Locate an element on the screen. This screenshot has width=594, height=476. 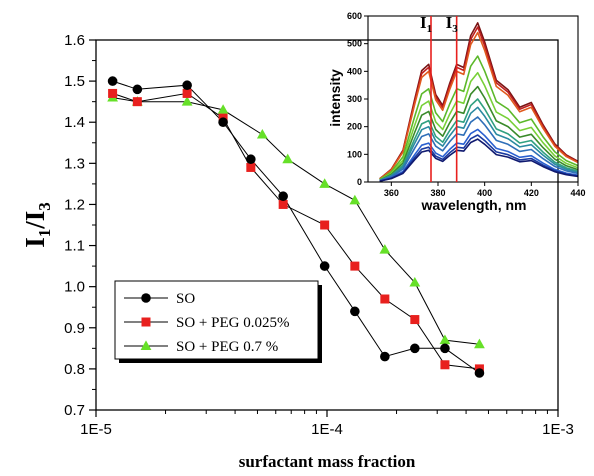
inset-y-tick-label: 600 is located at coordinates (354, 16).